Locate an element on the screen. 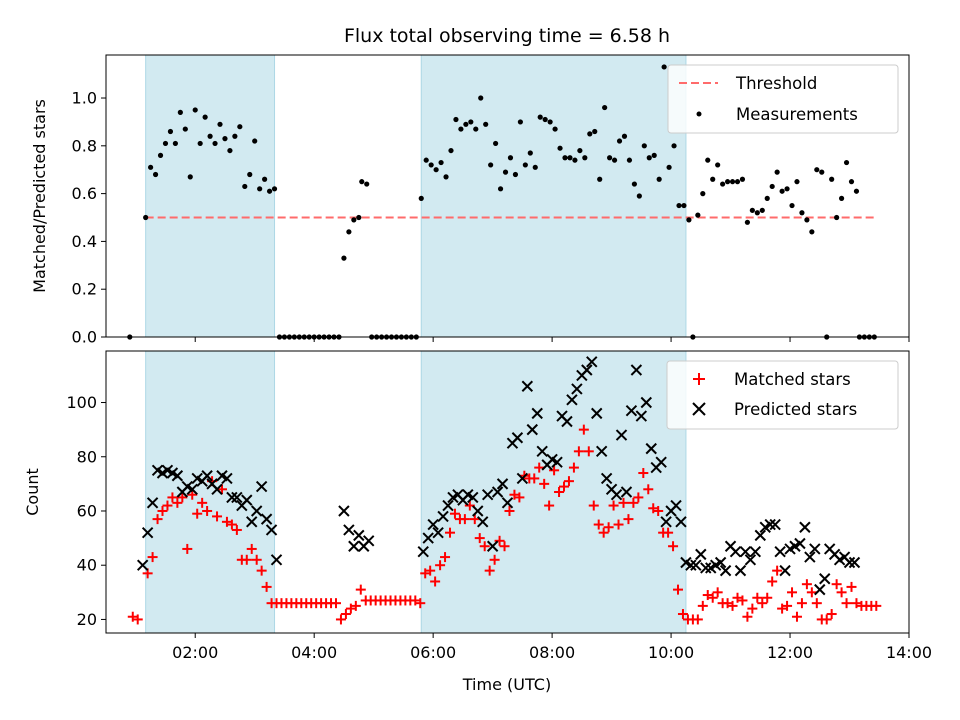  x-tick-label: 12:00 is located at coordinates (790, 652).